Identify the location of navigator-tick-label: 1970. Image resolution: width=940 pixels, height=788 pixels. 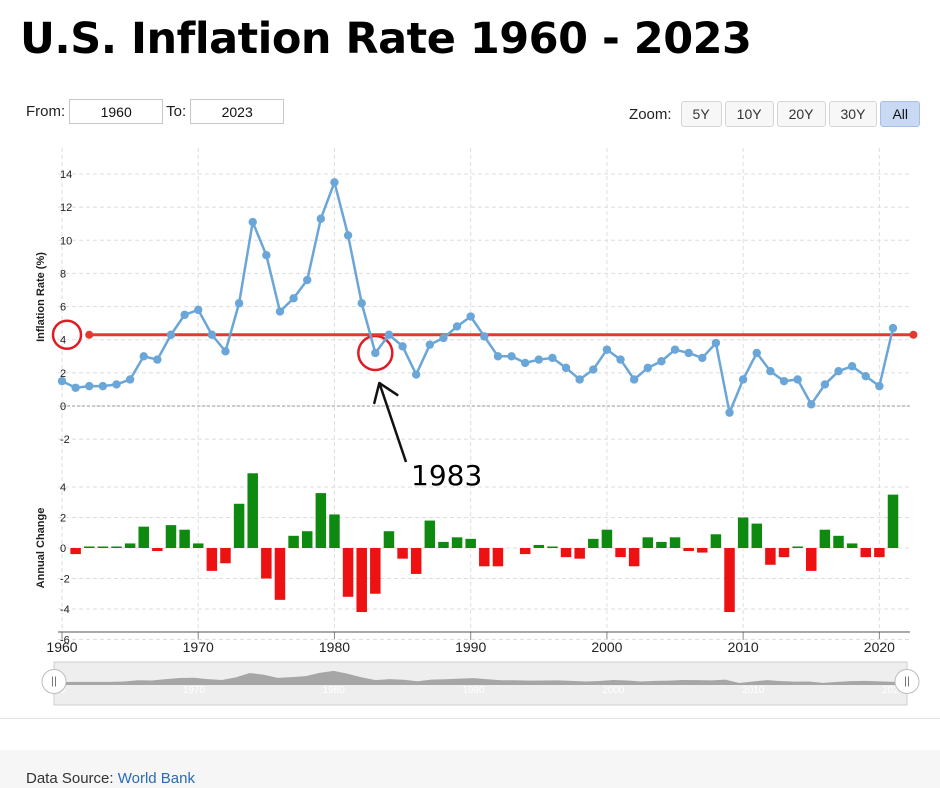
(194, 690).